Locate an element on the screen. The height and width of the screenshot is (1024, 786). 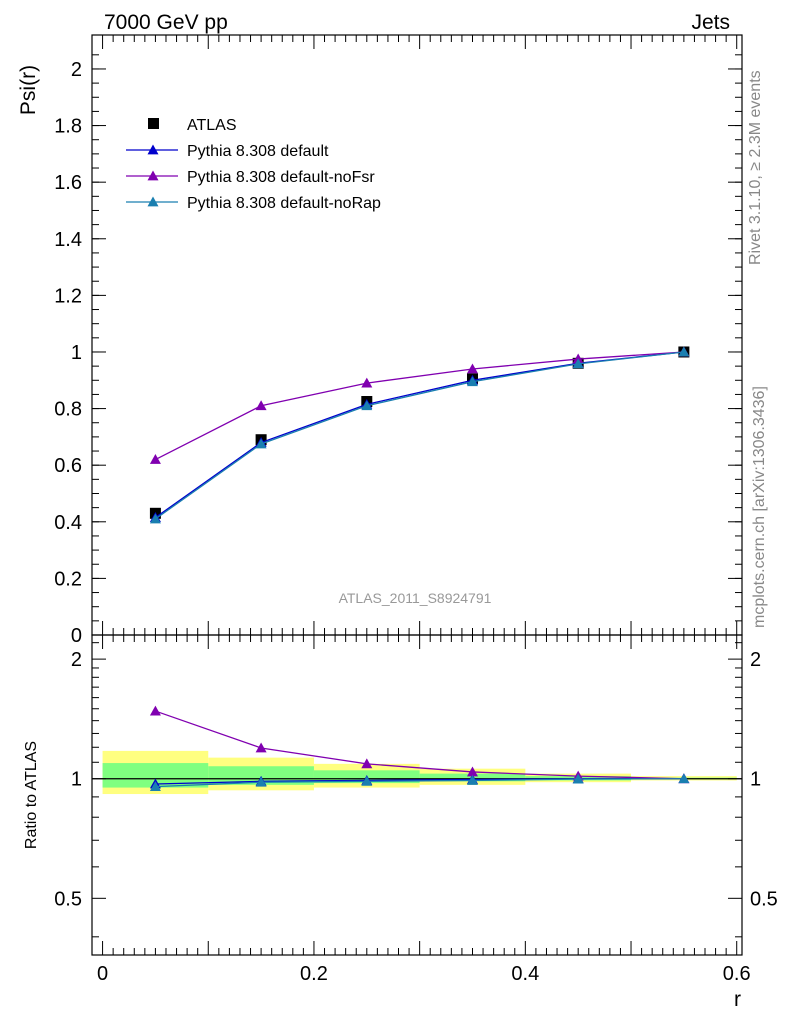
main-y-axis-label: Psi(r) is located at coordinates (28, 90).